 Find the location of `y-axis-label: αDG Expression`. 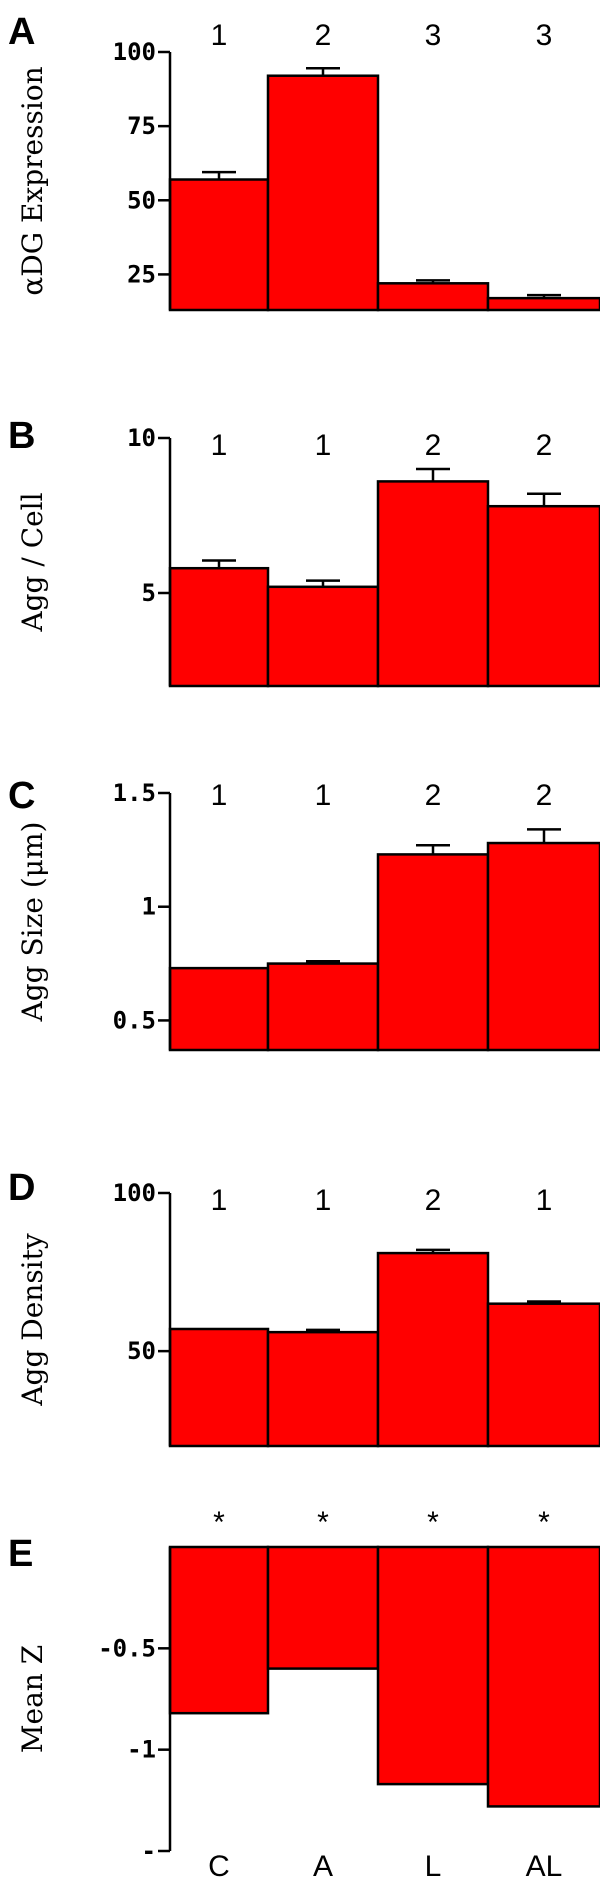

y-axis-label: αDG Expression is located at coordinates (32, 180).